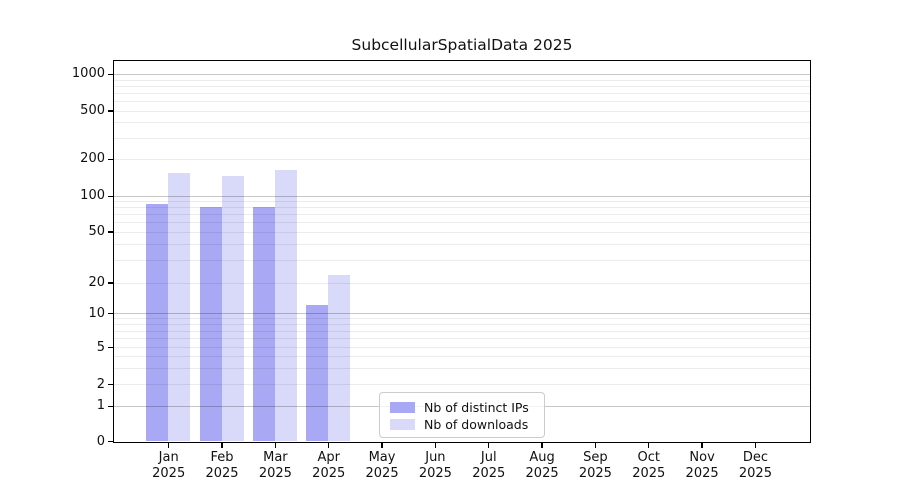  What do you see at coordinates (476, 407) in the screenshot?
I see `legend-label-distinct-ips: Nb of distinct IPs` at bounding box center [476, 407].